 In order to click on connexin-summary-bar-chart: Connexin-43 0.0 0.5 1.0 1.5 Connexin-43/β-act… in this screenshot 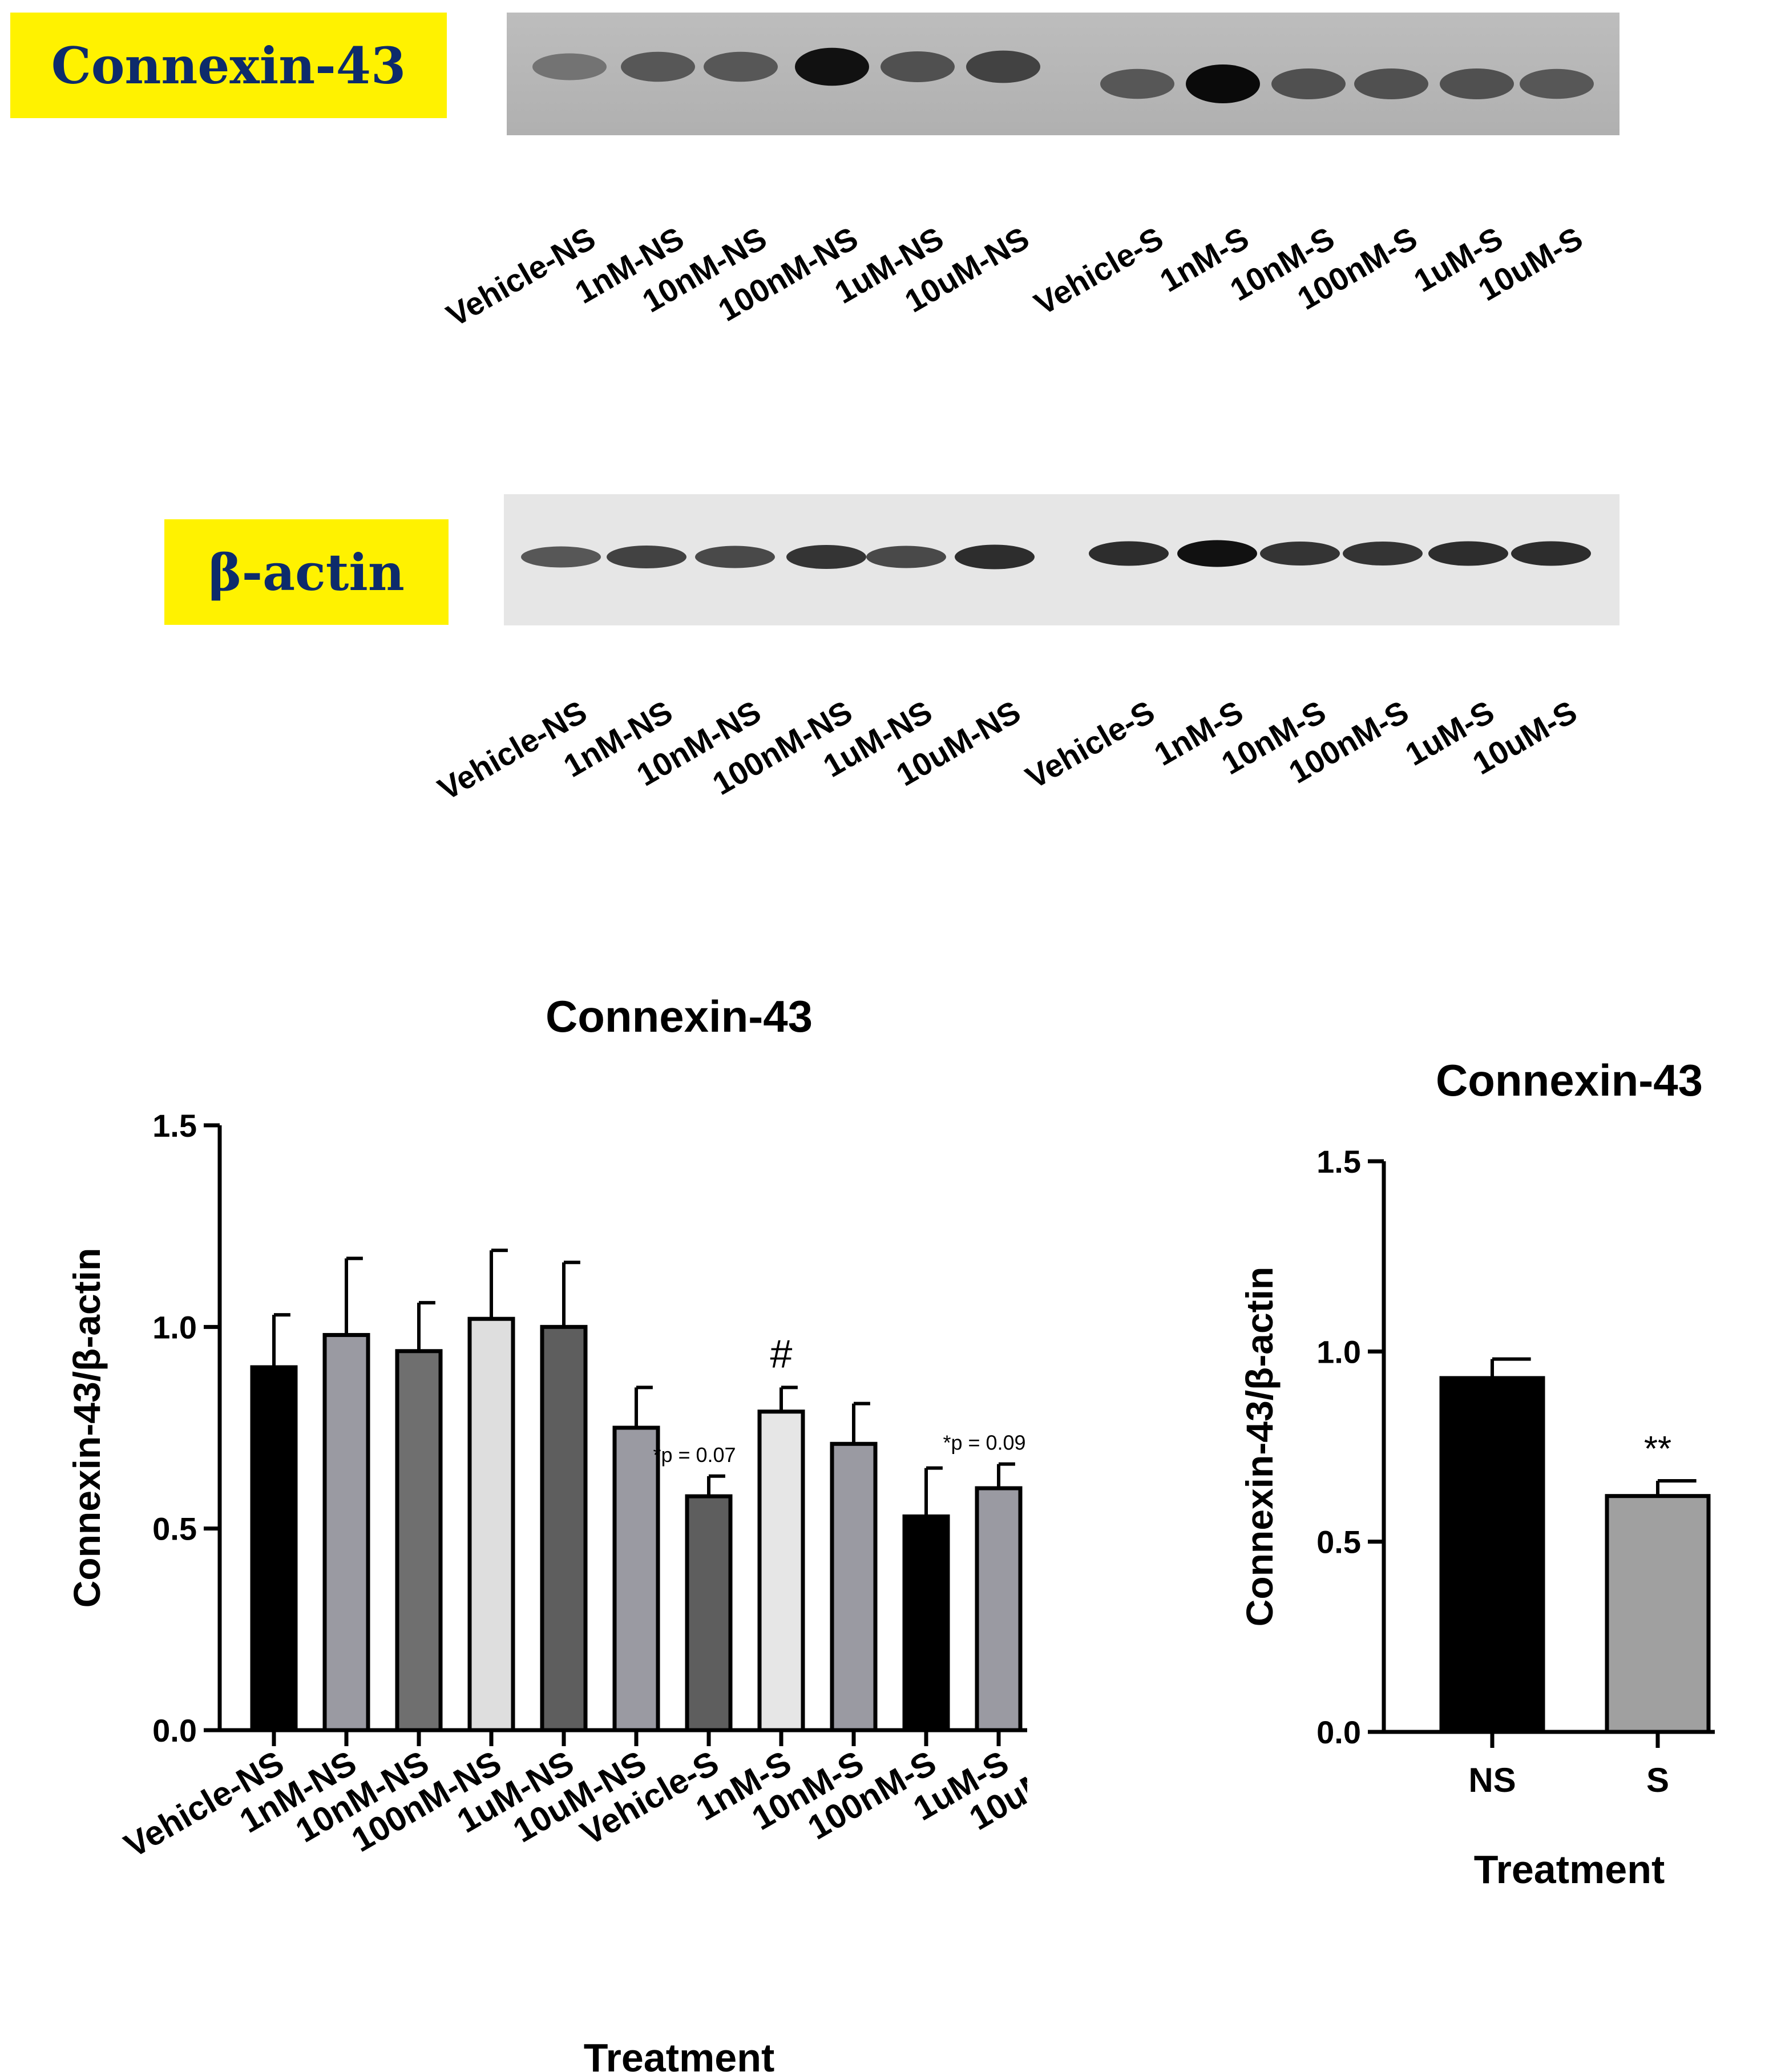, I will do `click(1477, 1474)`.